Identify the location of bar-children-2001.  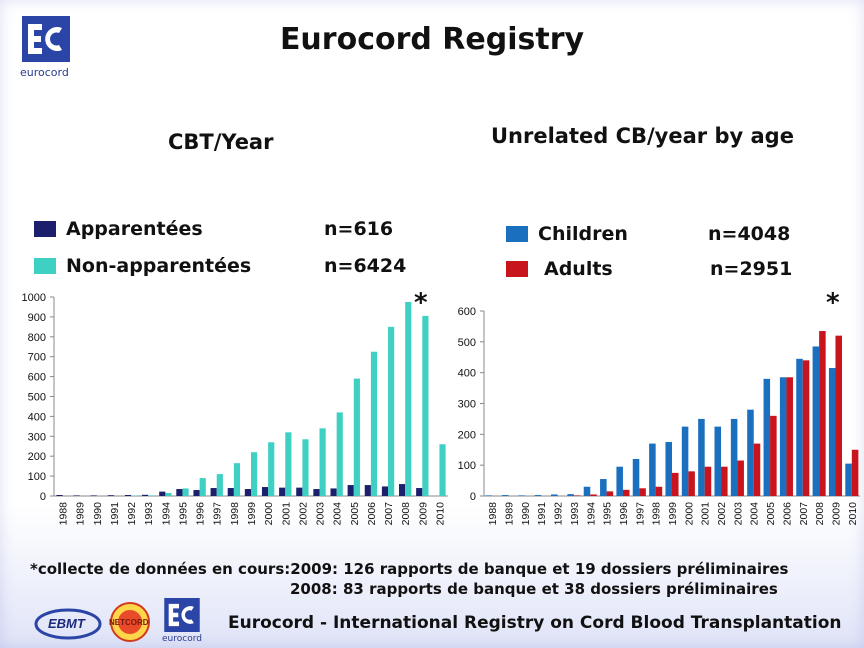
(701, 457).